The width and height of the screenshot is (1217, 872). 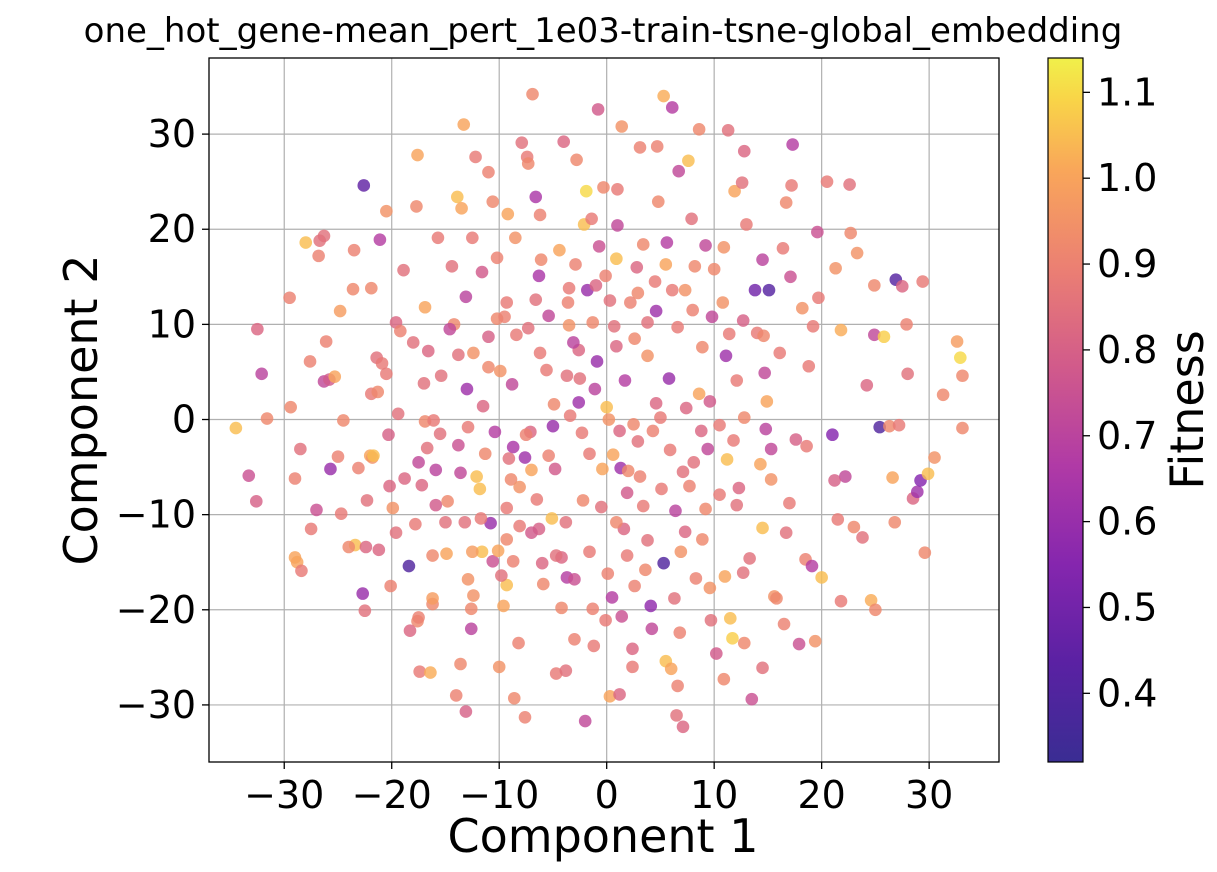 What do you see at coordinates (1127, 607) in the screenshot?
I see `colorbar-tick-label: 0.5` at bounding box center [1127, 607].